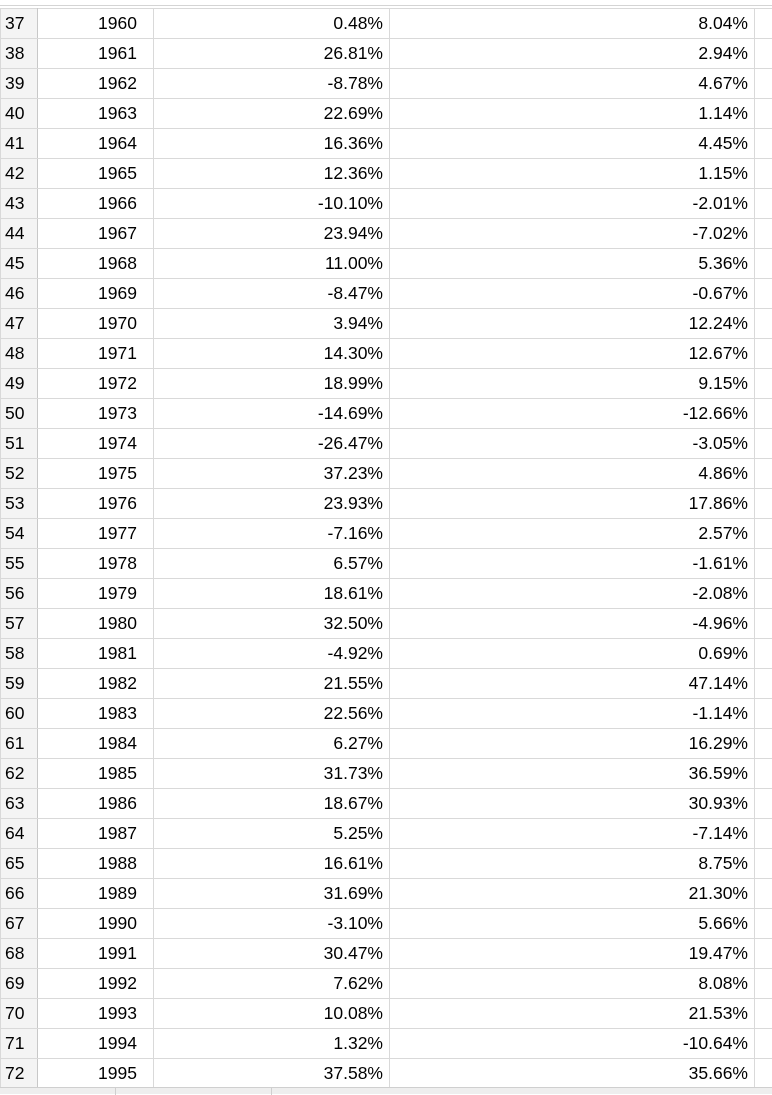 This screenshot has width=772, height=1095. What do you see at coordinates (96, 474) in the screenshot?
I see `year-cell: 1975` at bounding box center [96, 474].